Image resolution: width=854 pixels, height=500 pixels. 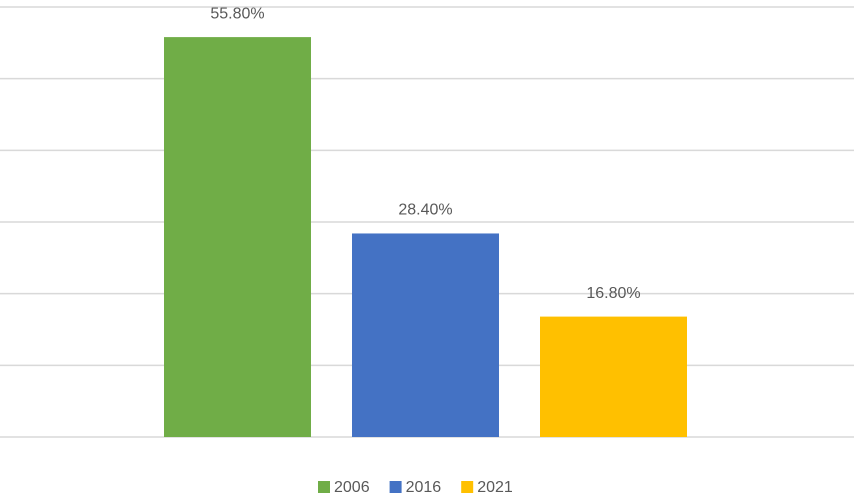 I want to click on data-label: 28.40%, so click(x=425, y=210).